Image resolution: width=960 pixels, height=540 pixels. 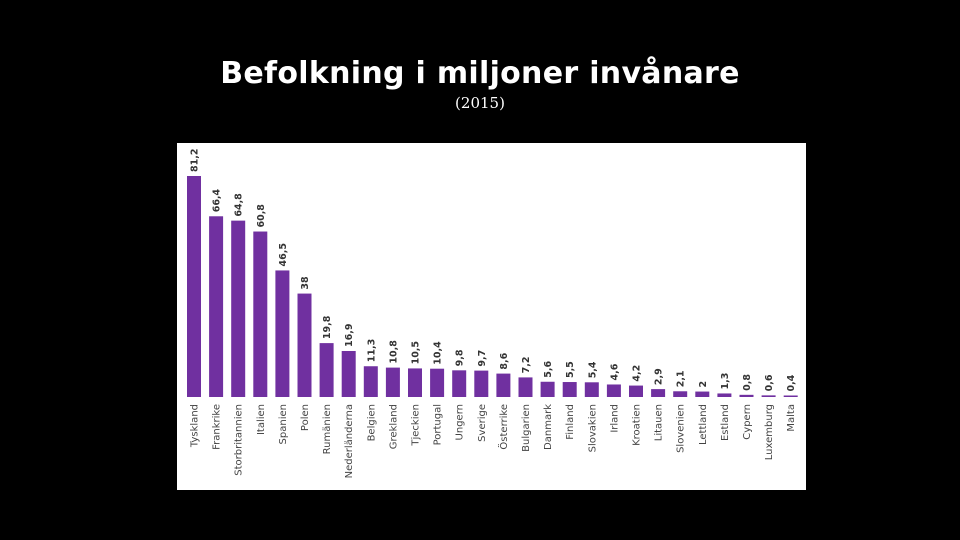 What do you see at coordinates (239, 440) in the screenshot?
I see `category-label-2: Storbritannien` at bounding box center [239, 440].